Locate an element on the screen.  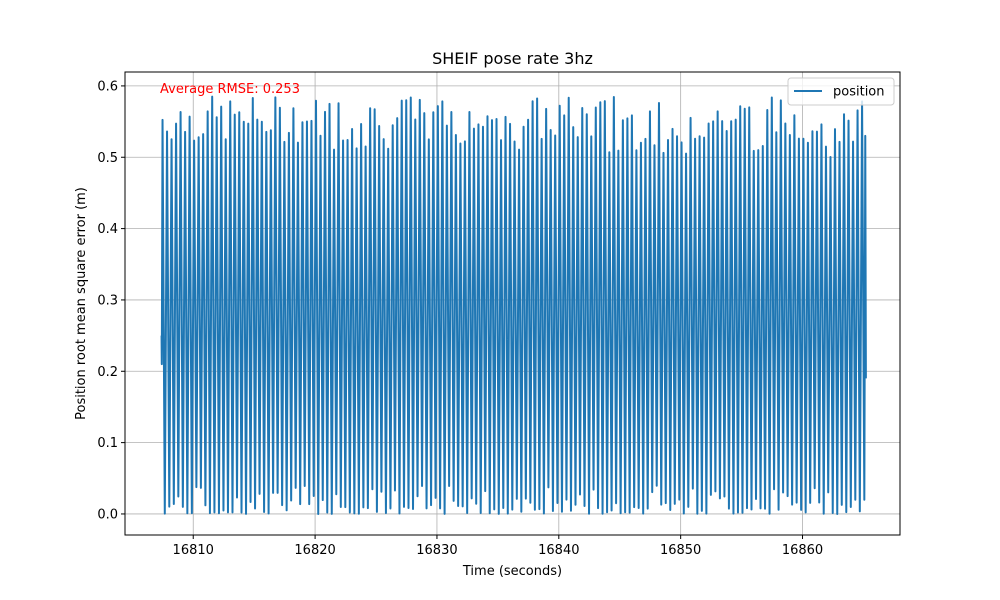
legend-label-position: position is located at coordinates (859, 92).